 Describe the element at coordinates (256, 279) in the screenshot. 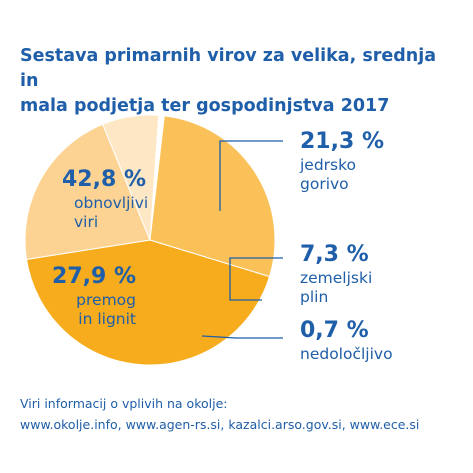

I see `leader-line-zemeljski-plin` at that location.